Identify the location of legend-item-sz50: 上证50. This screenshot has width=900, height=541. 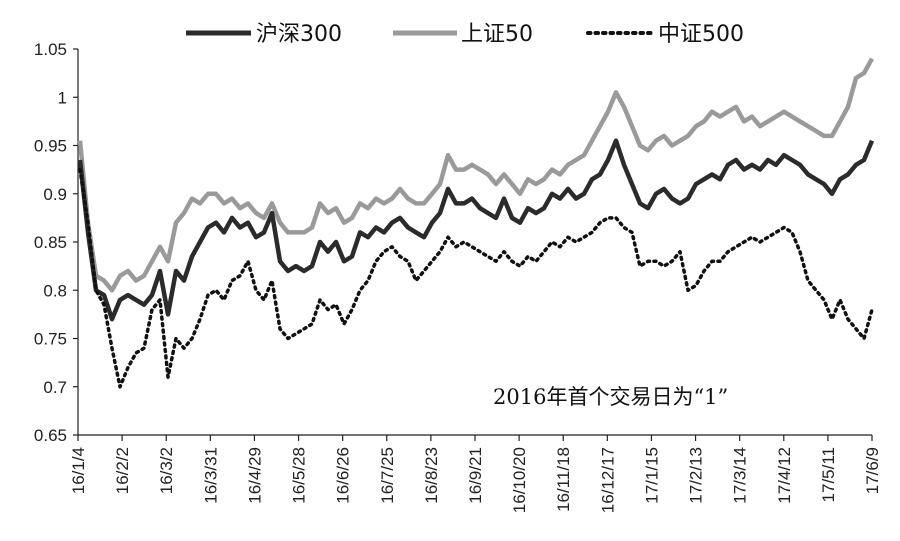
(463, 34).